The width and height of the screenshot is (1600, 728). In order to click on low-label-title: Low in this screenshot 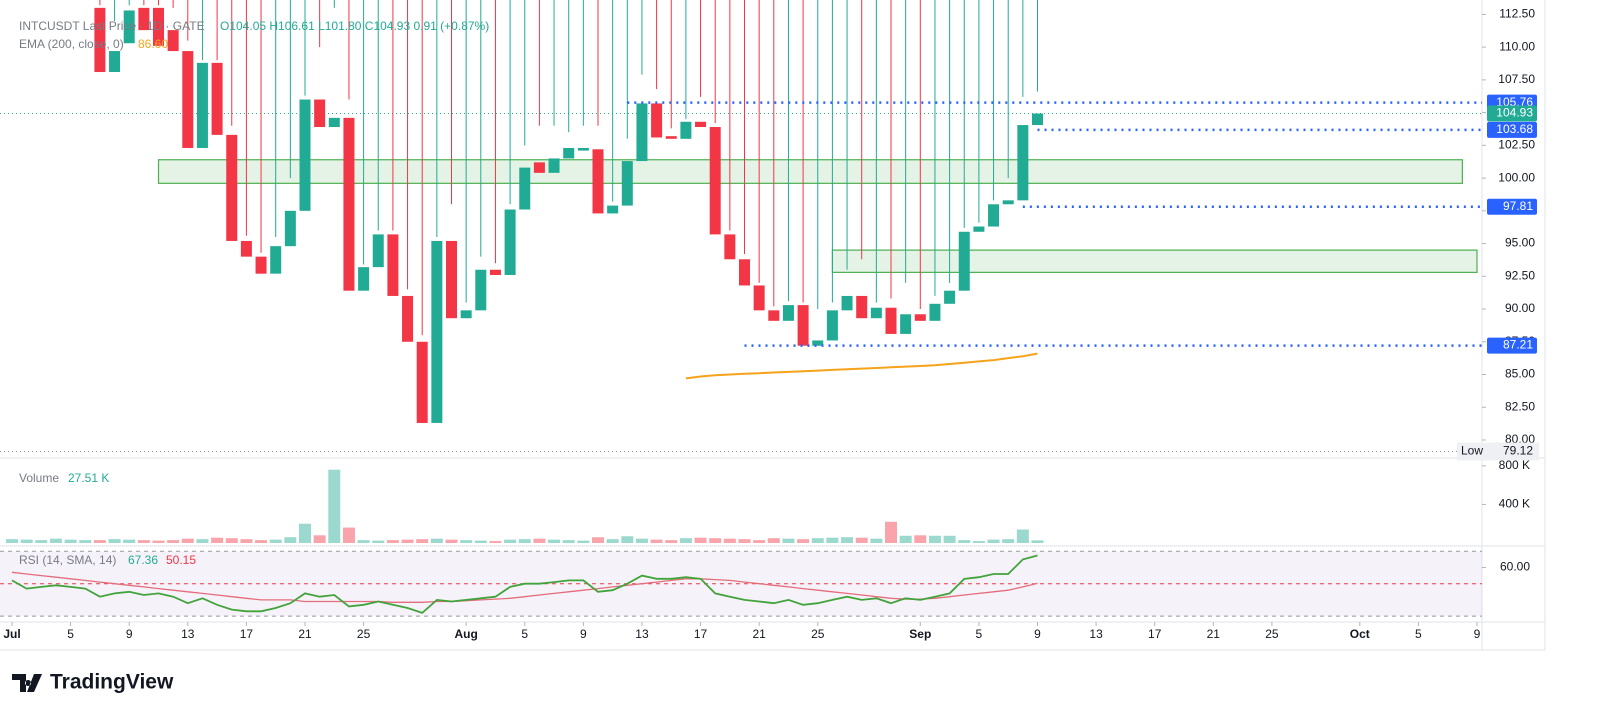, I will do `click(1472, 451)`.